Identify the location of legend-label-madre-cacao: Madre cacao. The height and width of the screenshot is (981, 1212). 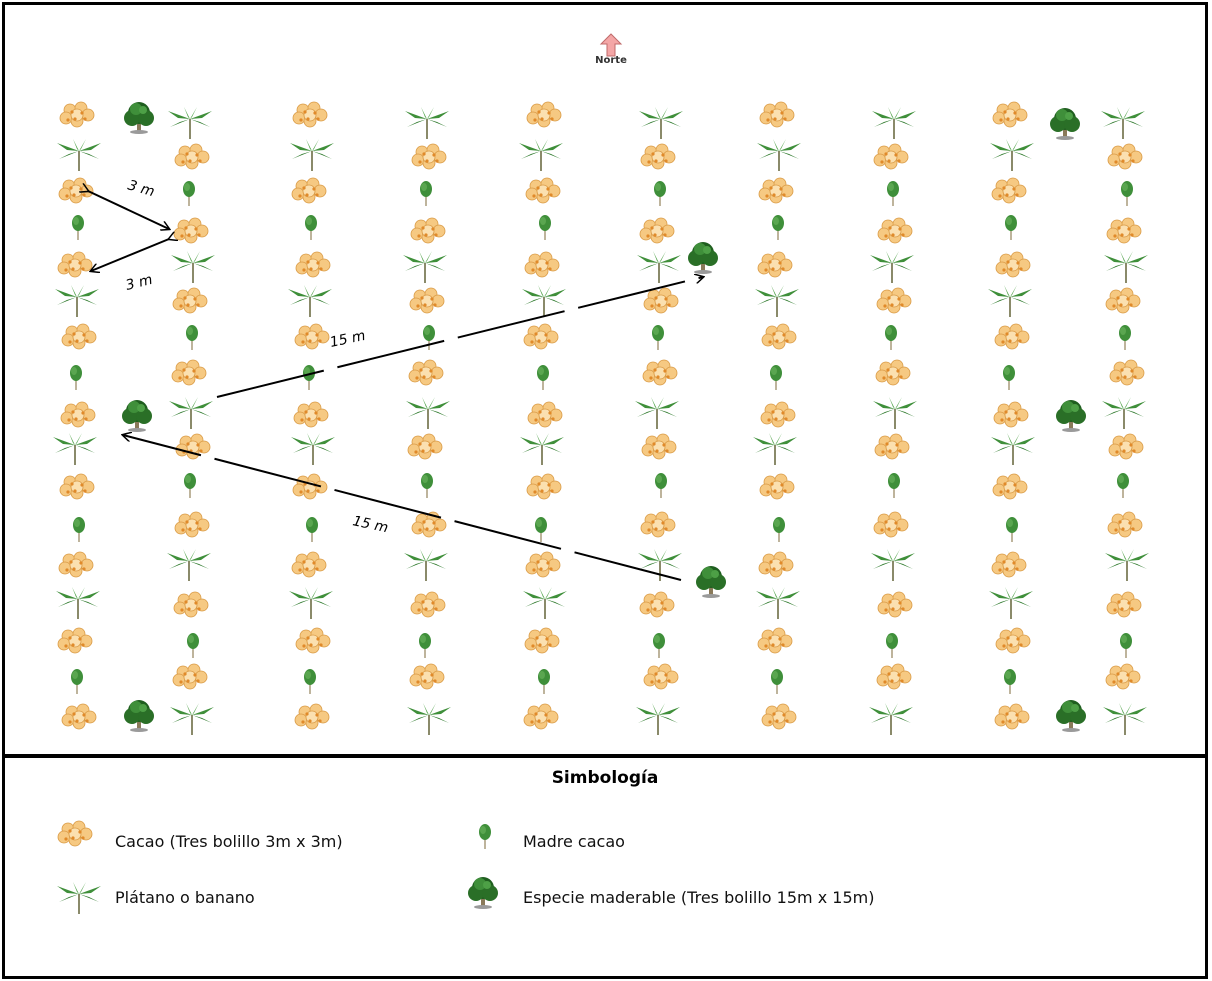
(574, 841).